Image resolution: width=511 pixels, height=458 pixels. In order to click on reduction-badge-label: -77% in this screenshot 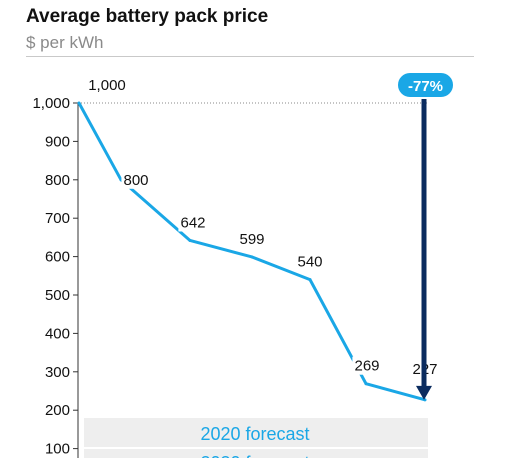, I will do `click(425, 86)`.